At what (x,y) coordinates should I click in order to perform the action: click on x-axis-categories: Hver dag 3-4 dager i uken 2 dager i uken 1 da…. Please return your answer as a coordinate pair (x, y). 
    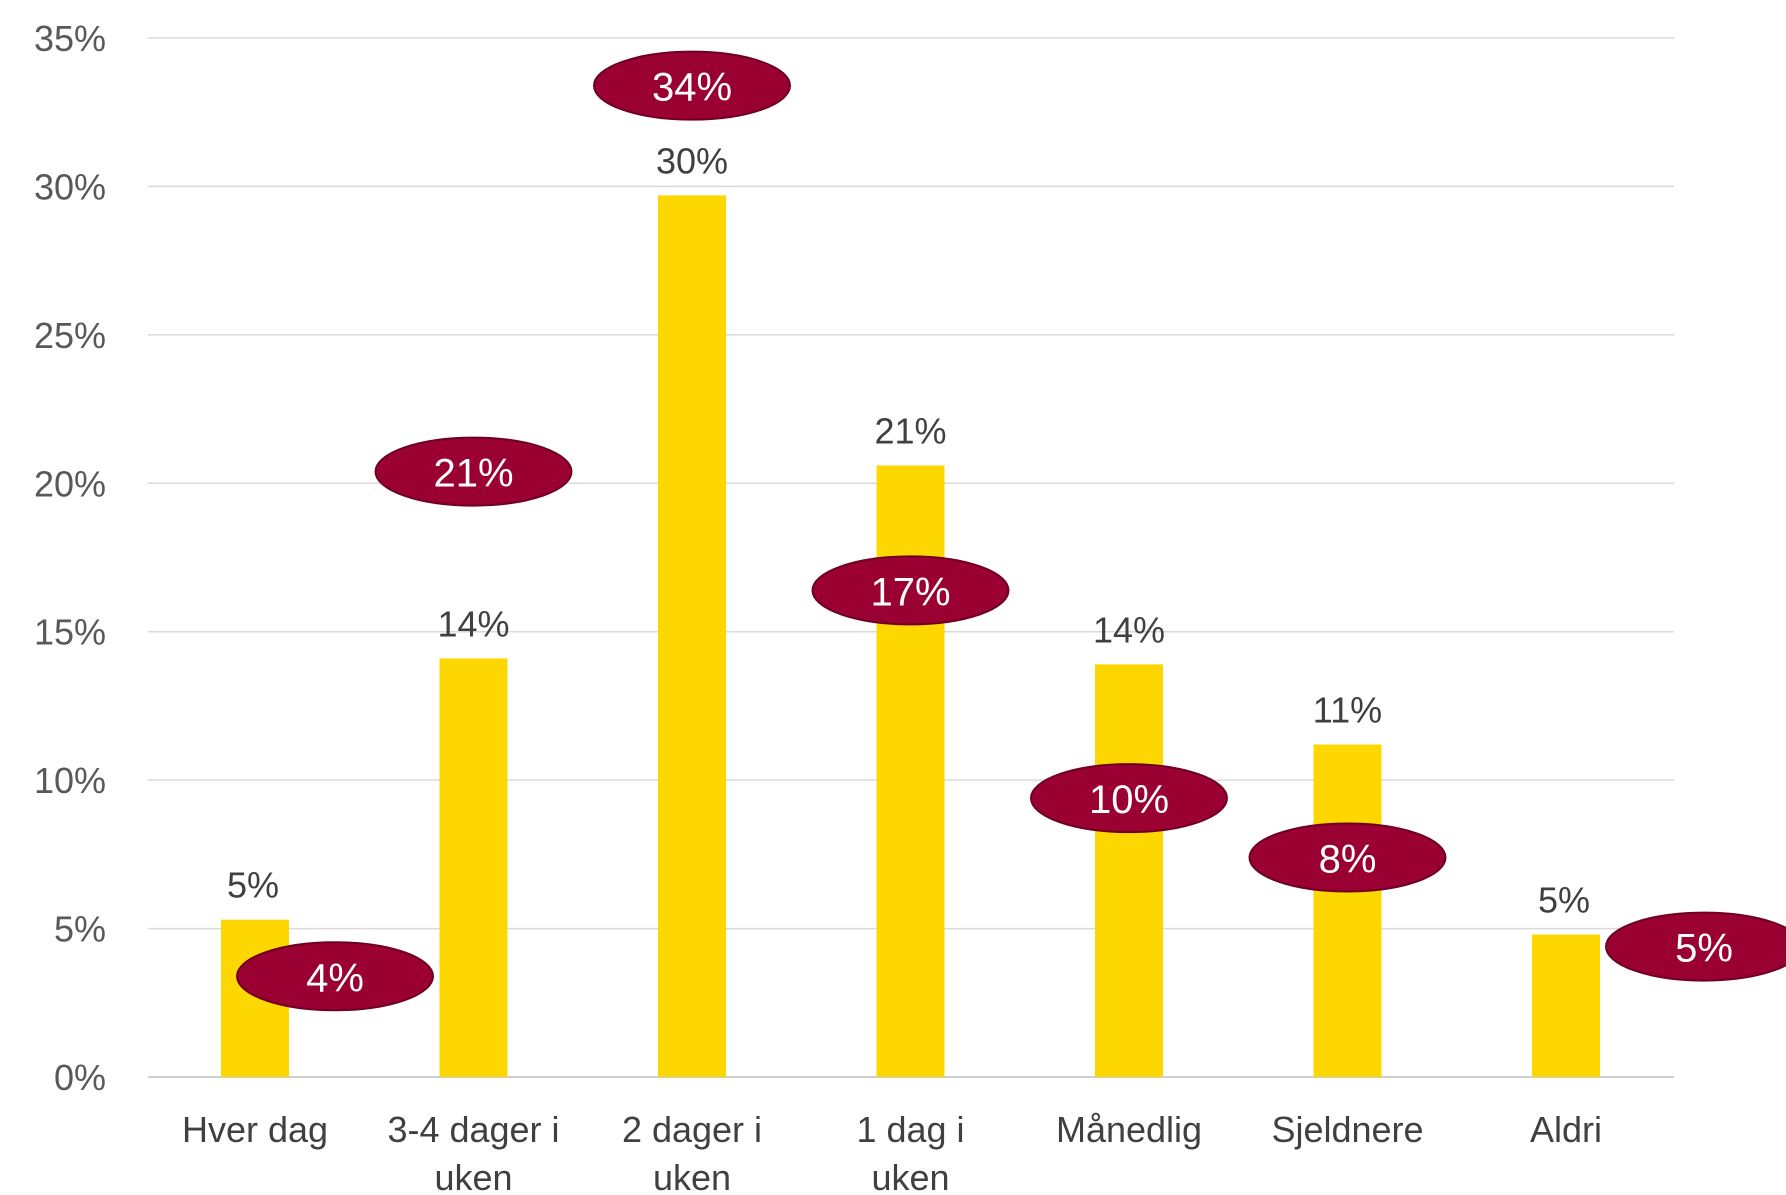
    Looking at the image, I should click on (892, 1152).